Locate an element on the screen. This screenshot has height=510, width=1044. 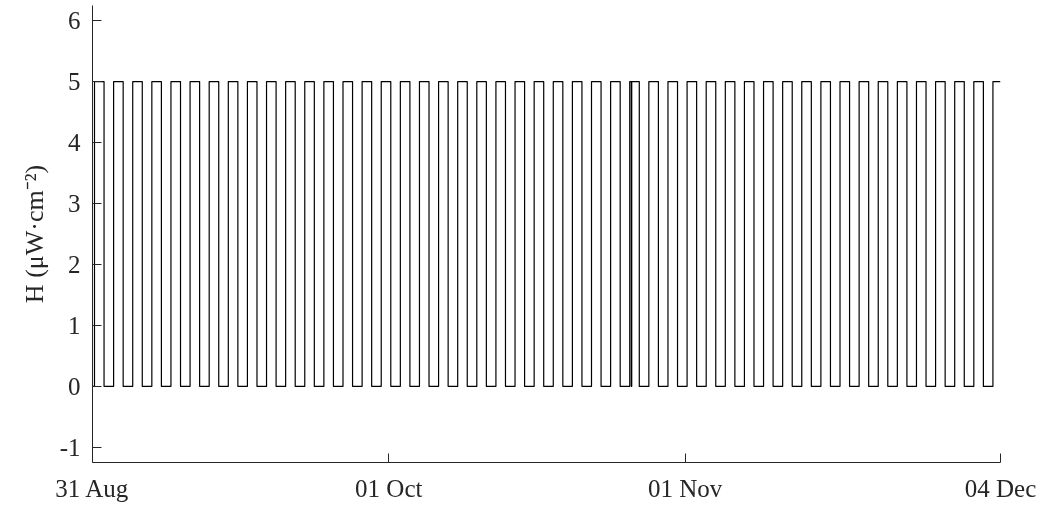
x-tick-label: 01 Oct is located at coordinates (389, 488).